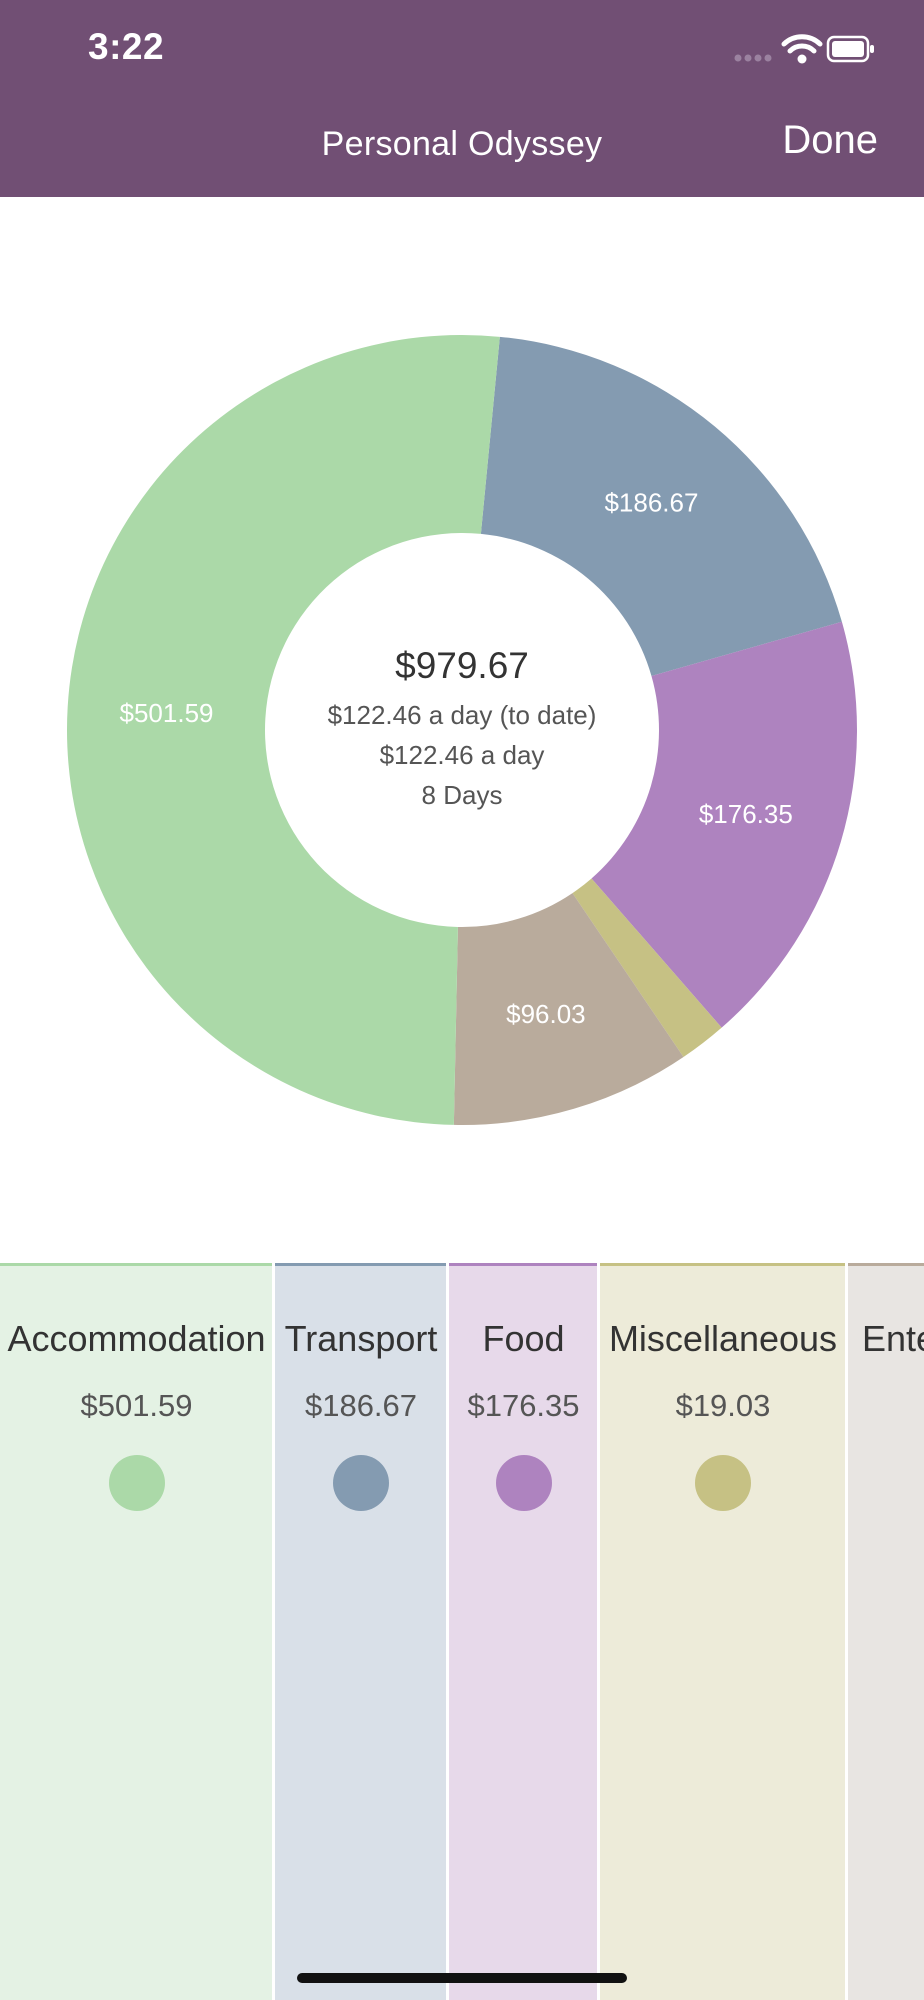 Image resolution: width=924 pixels, height=2000 pixels. Describe the element at coordinates (136, 1631) in the screenshot. I see `category-column-accommodation: Accommodation $501.59` at that location.